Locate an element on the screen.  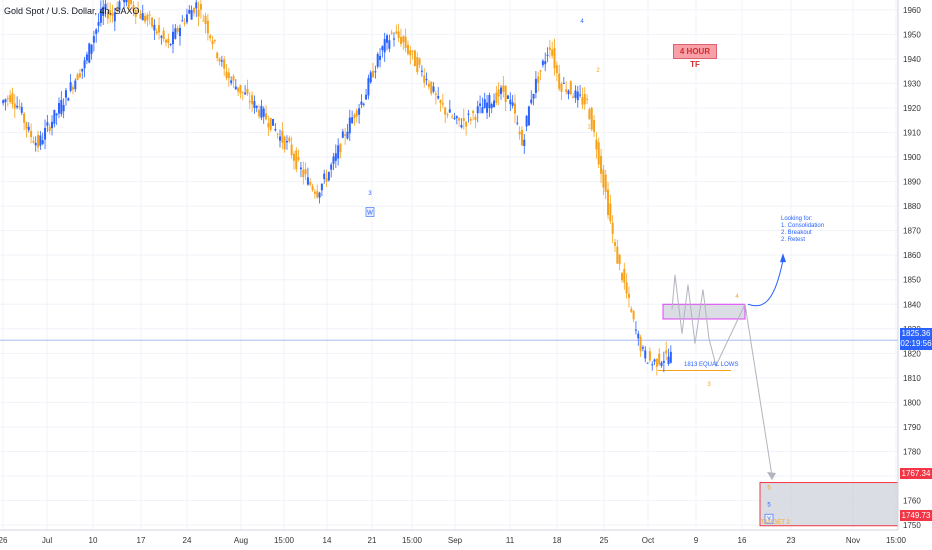
zones is located at coordinates (778, 415).